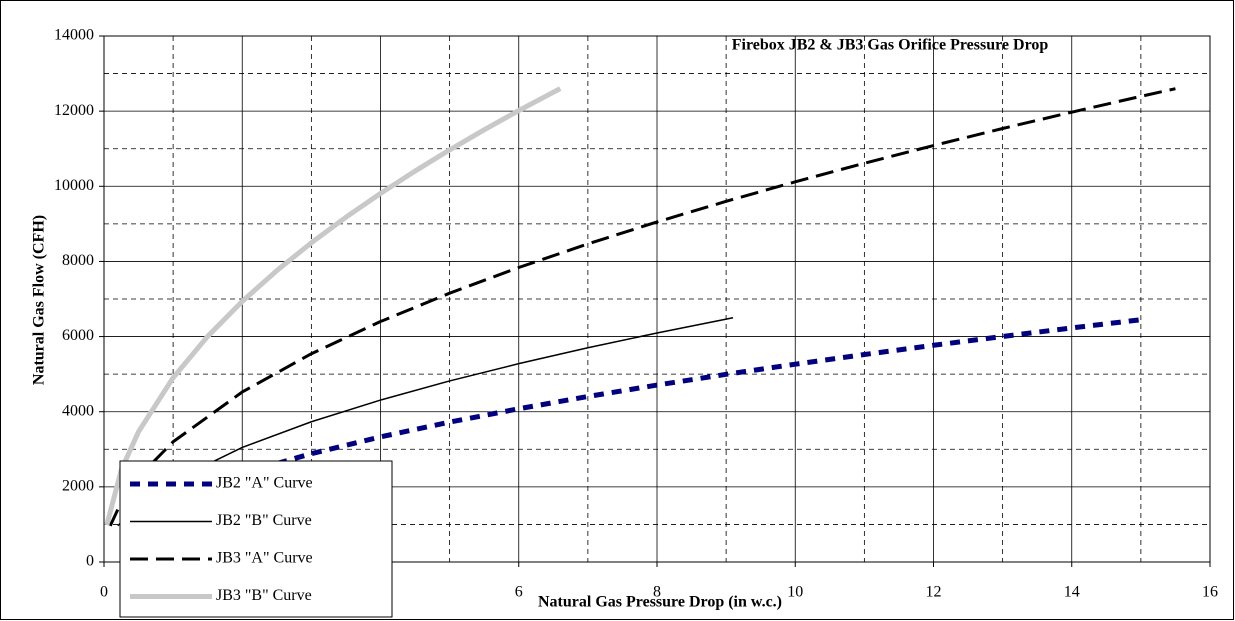 The image size is (1235, 621). What do you see at coordinates (264, 595) in the screenshot?
I see `legend-label: JB3 "B" Curve` at bounding box center [264, 595].